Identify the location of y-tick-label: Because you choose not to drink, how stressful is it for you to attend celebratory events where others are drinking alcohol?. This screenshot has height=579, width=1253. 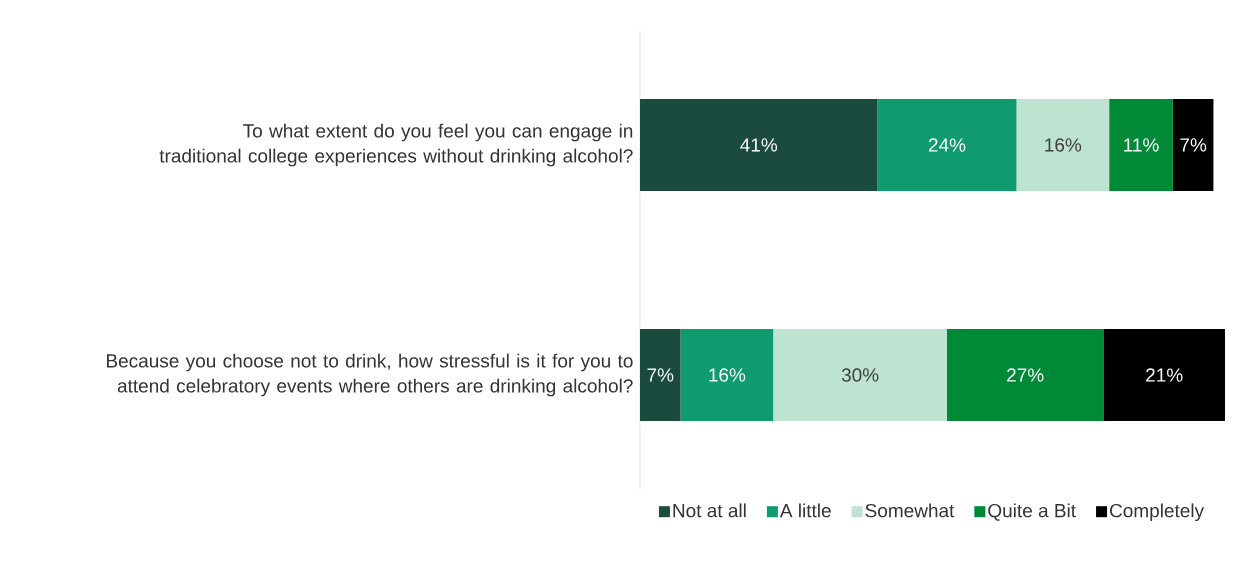
(370, 375).